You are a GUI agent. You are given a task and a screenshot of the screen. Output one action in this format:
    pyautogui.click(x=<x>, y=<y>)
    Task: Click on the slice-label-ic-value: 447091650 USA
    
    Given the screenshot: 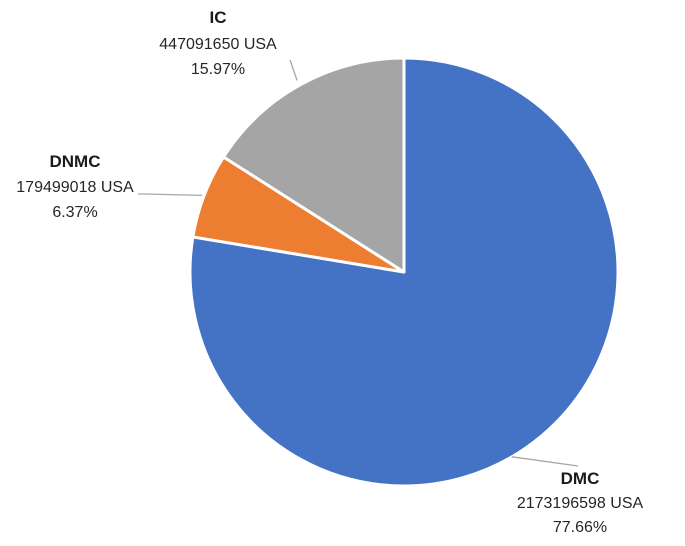 What is the action you would take?
    pyautogui.click(x=218, y=44)
    